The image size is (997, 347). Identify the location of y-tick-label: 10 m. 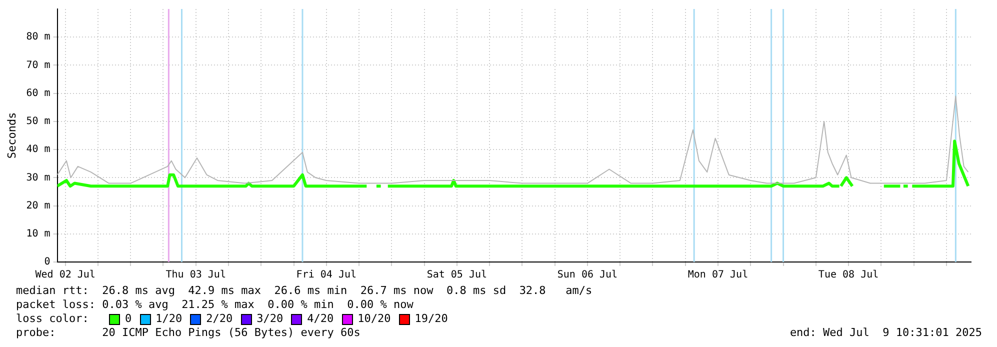
(38, 234).